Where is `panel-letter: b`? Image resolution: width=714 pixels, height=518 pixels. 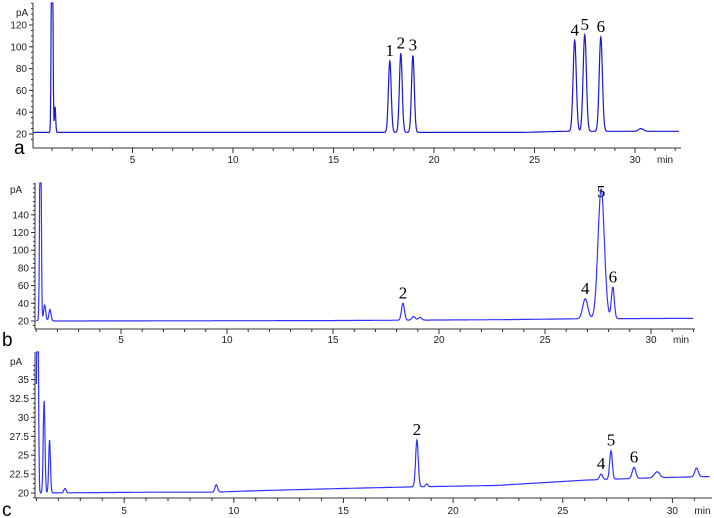
panel-letter: b is located at coordinates (7, 340).